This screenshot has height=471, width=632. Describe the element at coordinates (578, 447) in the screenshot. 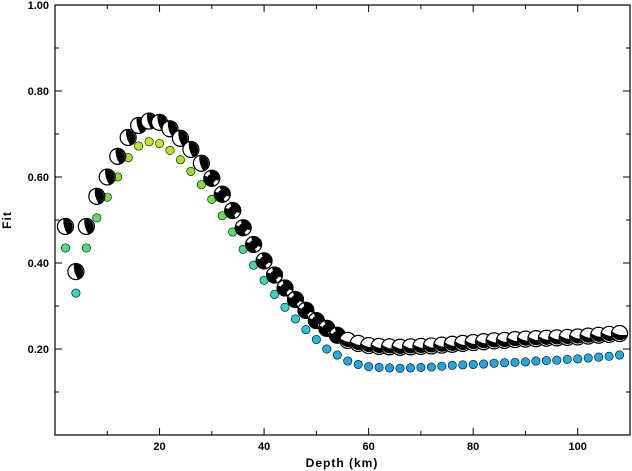

I see `x-tick-label: 100` at that location.